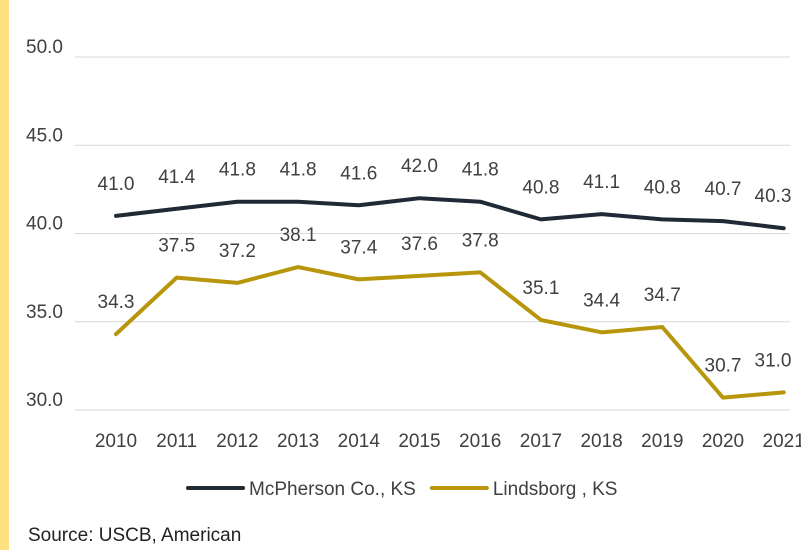  I want to click on source-note: Source: USCB, American, so click(135, 535).